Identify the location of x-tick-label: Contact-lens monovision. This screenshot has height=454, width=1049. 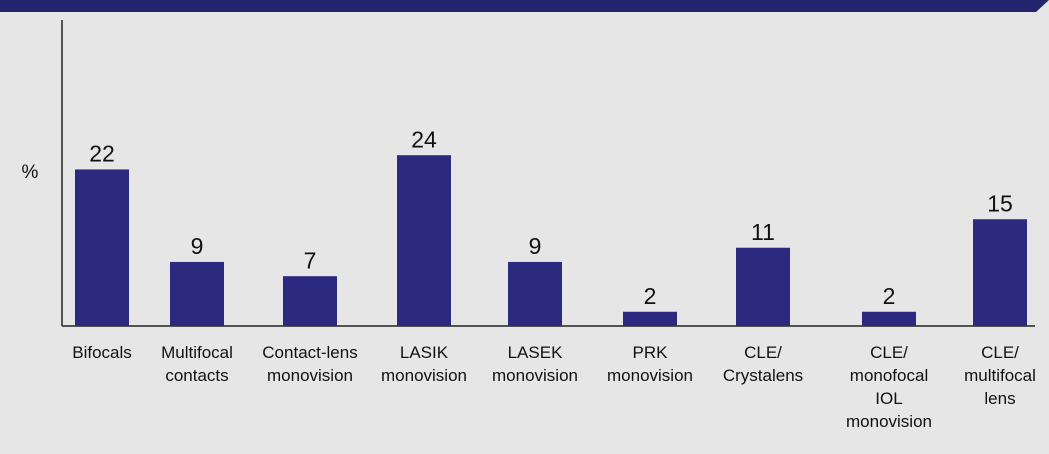
(309, 364).